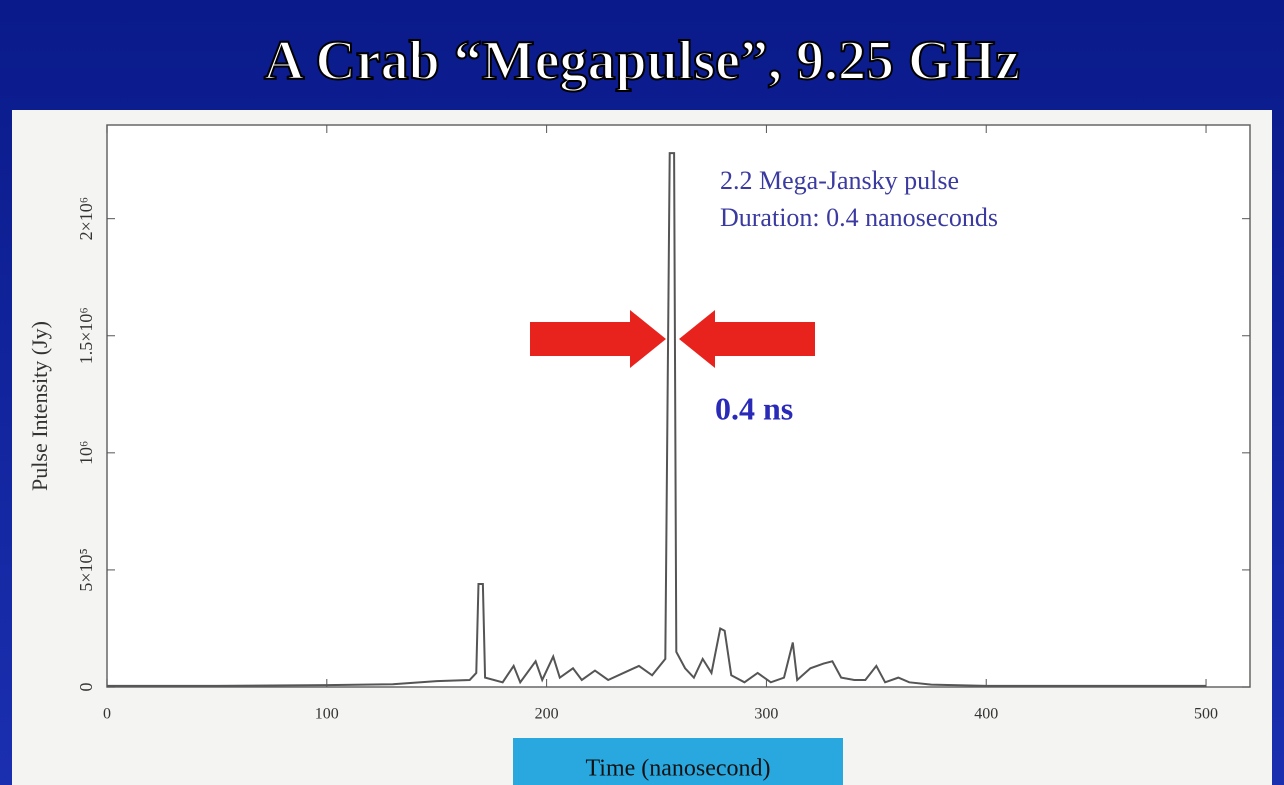  I want to click on x-tick-label: 300, so click(766, 714).